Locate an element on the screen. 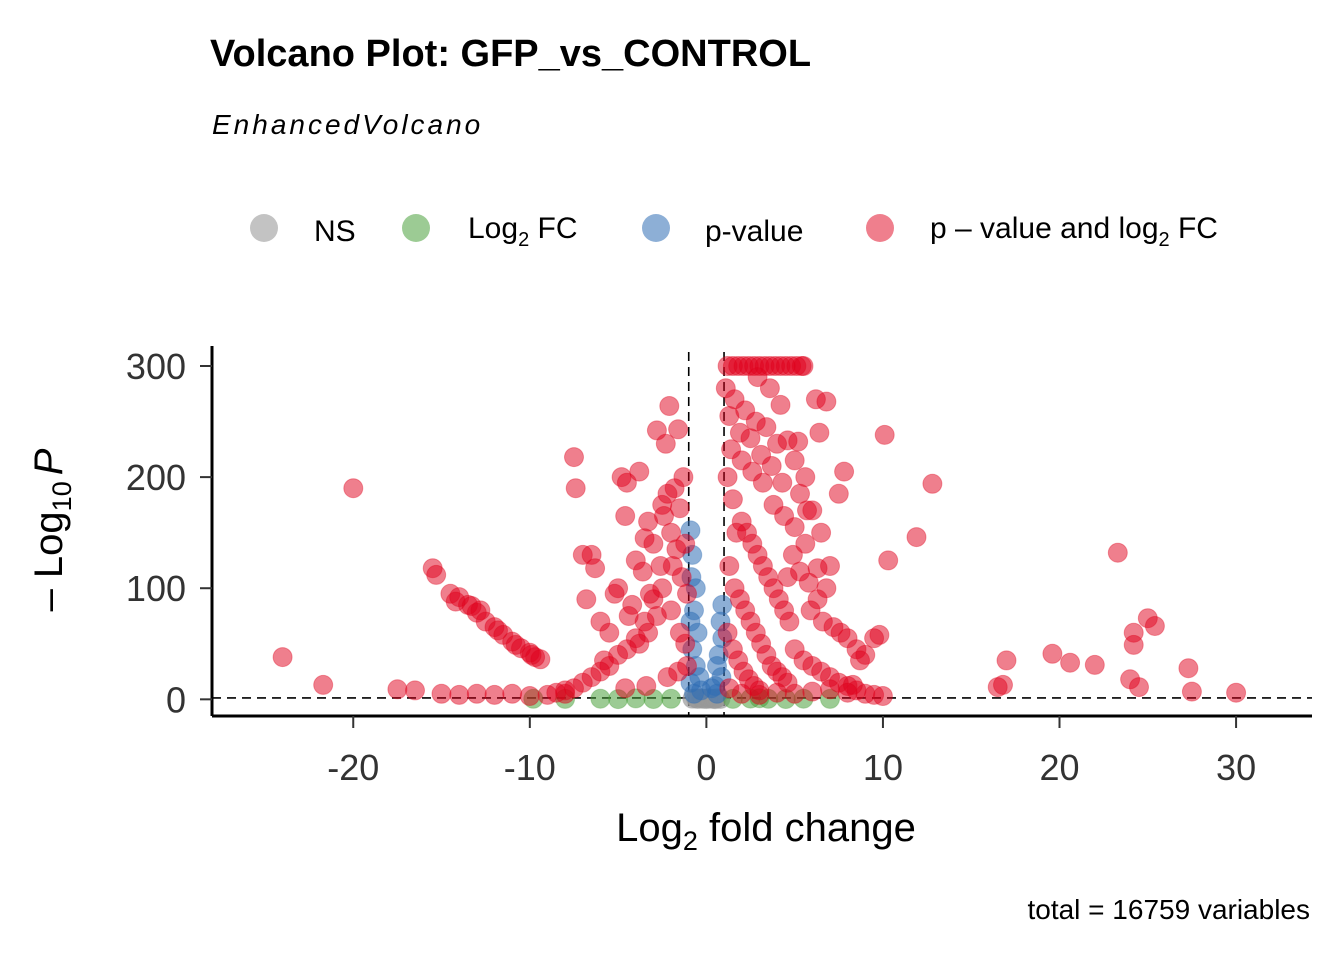 This screenshot has width=1344, height=960. legend-label-pfc: p – value and log2 FC is located at coordinates (1074, 231).